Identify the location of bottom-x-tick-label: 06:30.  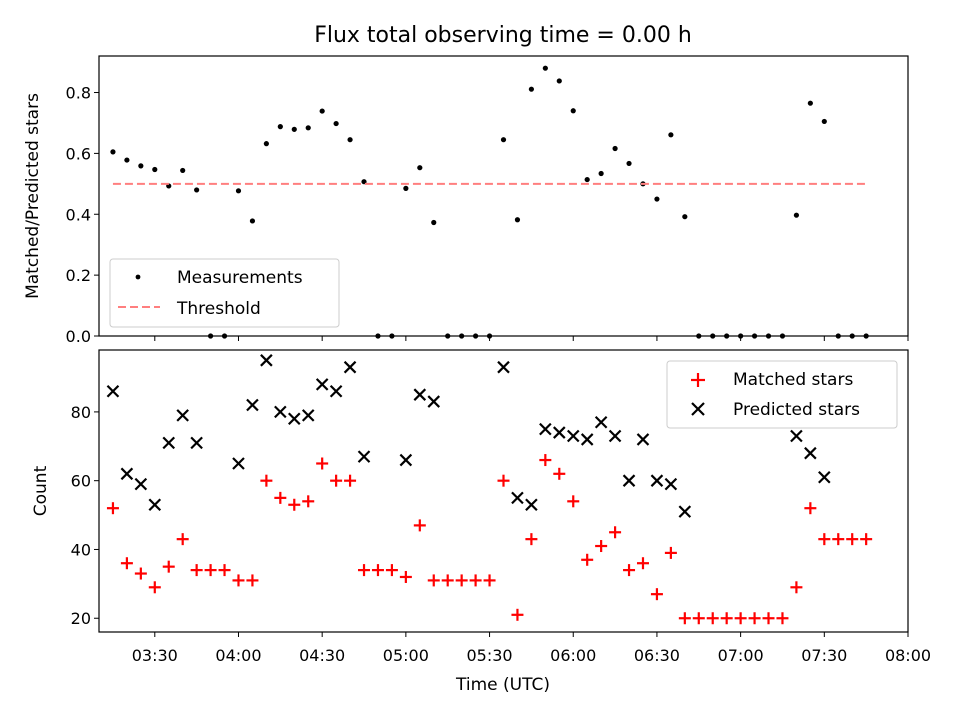
(657, 655).